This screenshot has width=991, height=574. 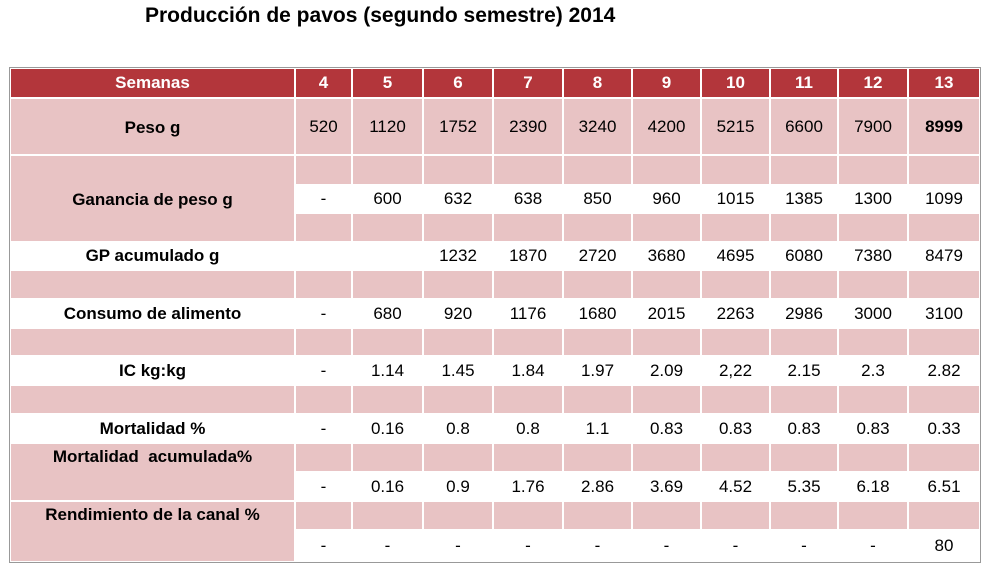 I want to click on value: 0.33, so click(x=944, y=428).